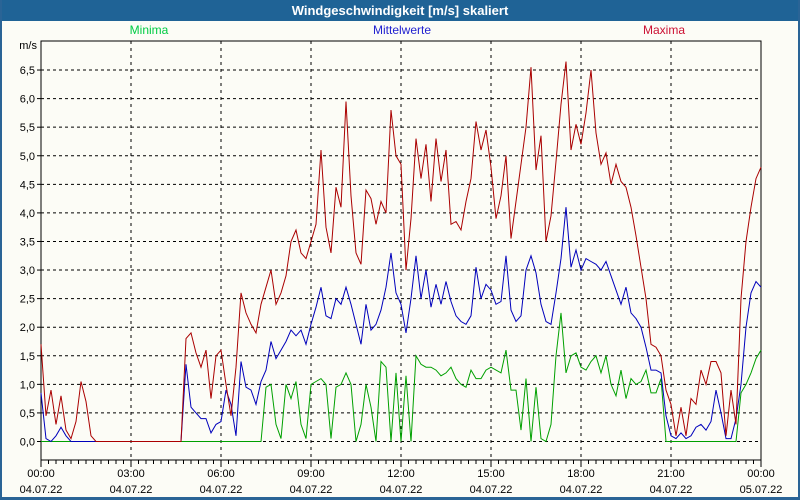  Describe the element at coordinates (28, 46) in the screenshot. I see `y-axis-unit-label: m/s` at that location.